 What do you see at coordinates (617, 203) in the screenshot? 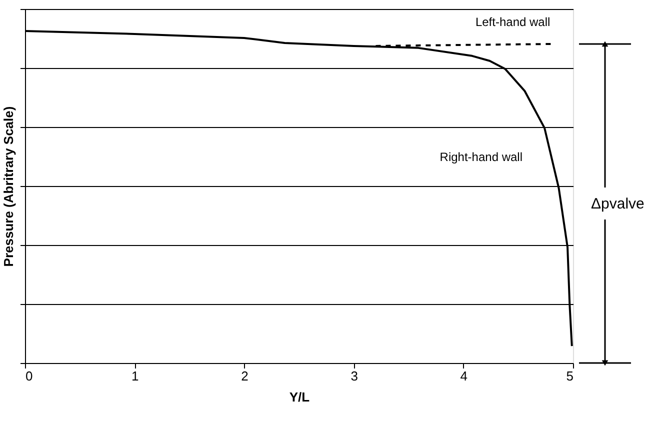
I see `text: Δpvalve` at bounding box center [617, 203].